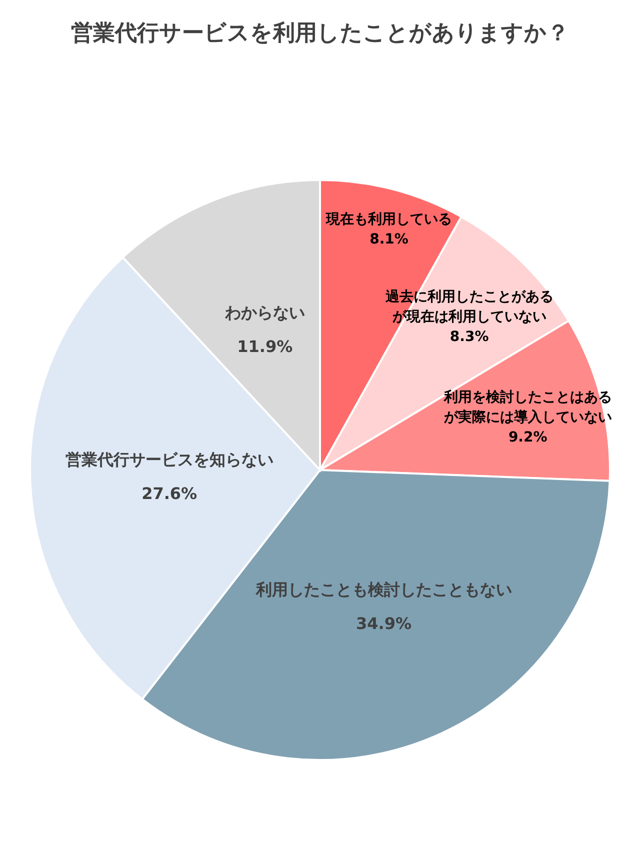 This screenshot has width=640, height=853. What do you see at coordinates (469, 336) in the screenshot?
I see `data-label: 8.3%` at bounding box center [469, 336].